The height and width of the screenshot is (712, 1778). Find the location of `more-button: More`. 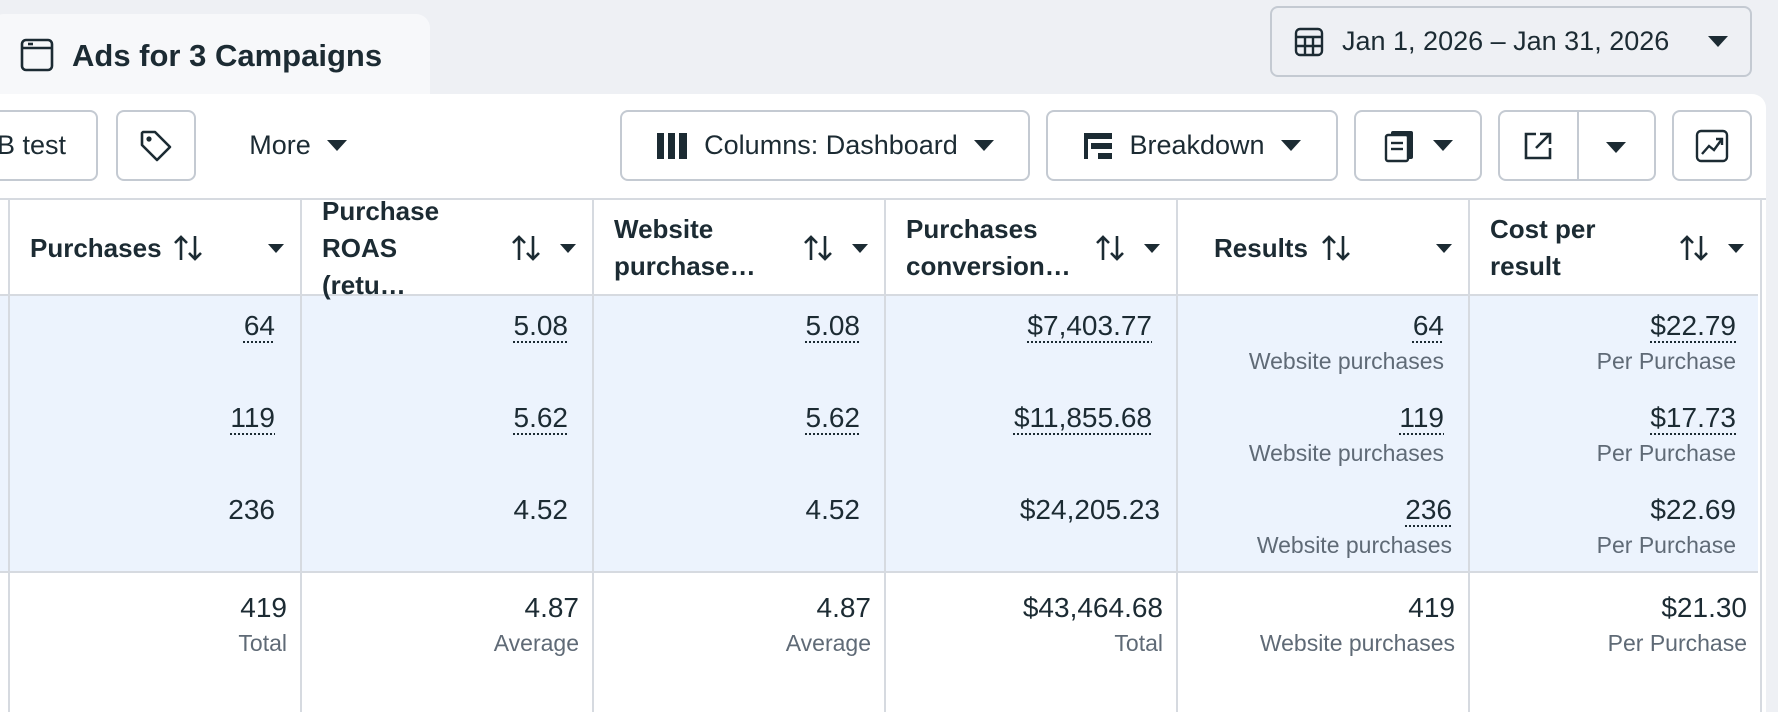

more-button: More is located at coordinates (298, 145).